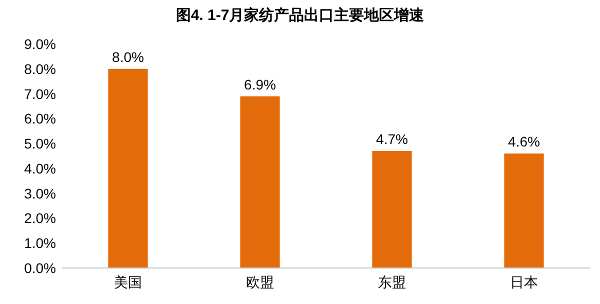 The image size is (600, 304). I want to click on y-tick-label: 8.0%, so click(40, 68).